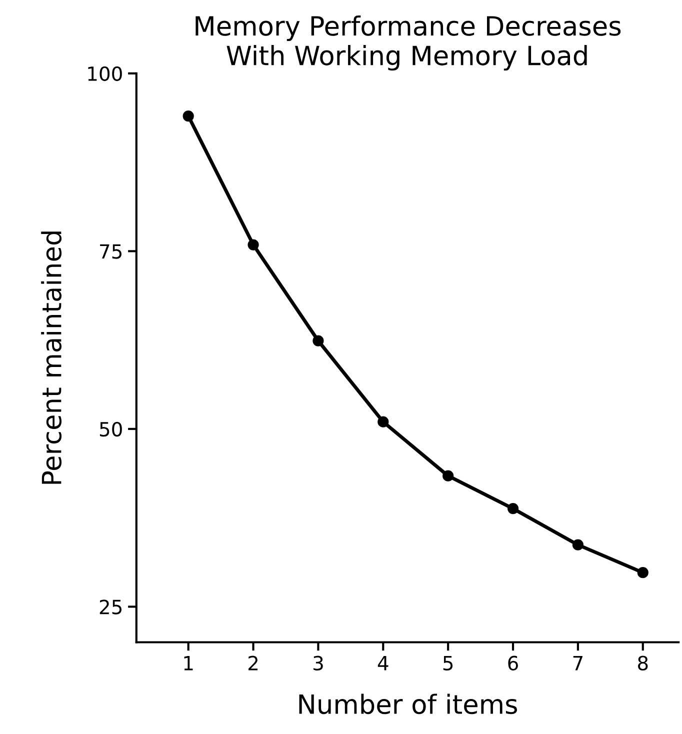 This screenshot has width=682, height=734. Describe the element at coordinates (643, 663) in the screenshot. I see `x-tick-label: 8` at that location.